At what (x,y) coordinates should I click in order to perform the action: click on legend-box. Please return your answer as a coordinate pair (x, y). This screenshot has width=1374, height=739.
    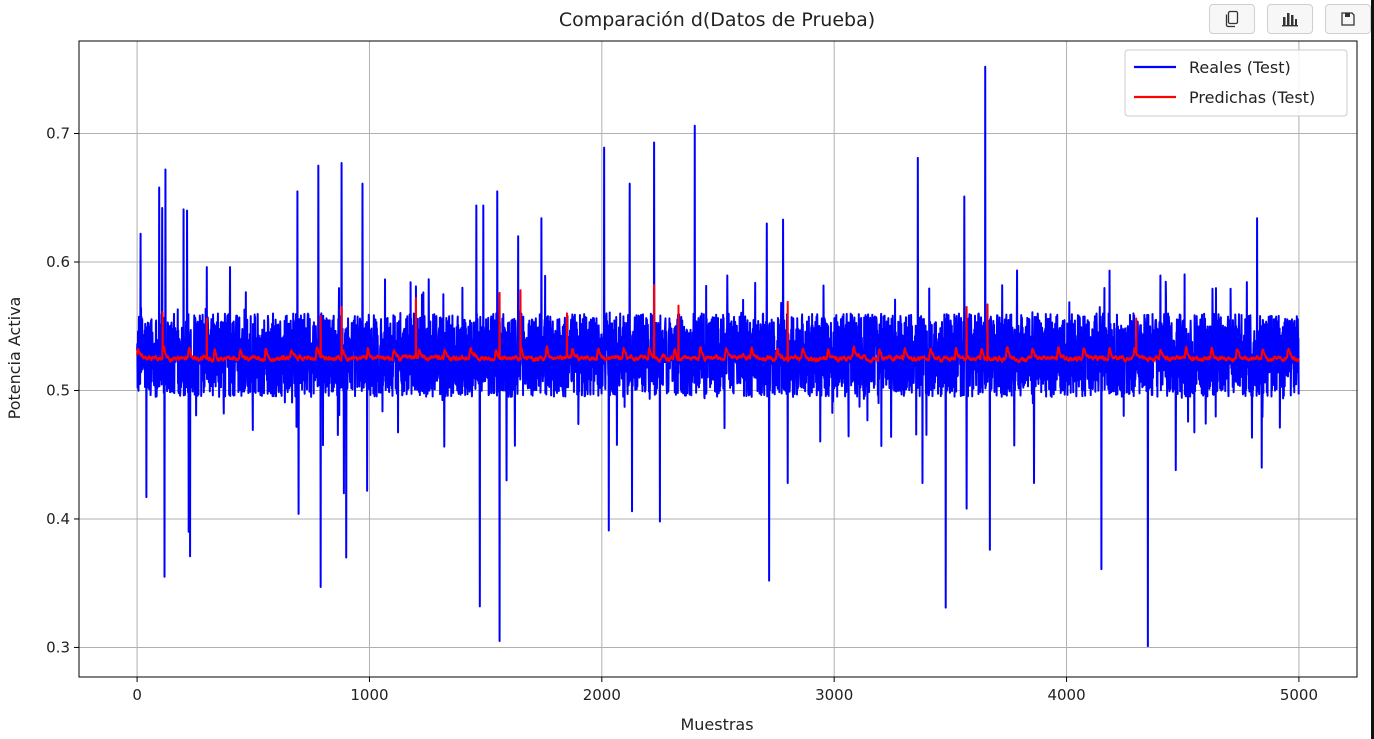
    Looking at the image, I should click on (1236, 83).